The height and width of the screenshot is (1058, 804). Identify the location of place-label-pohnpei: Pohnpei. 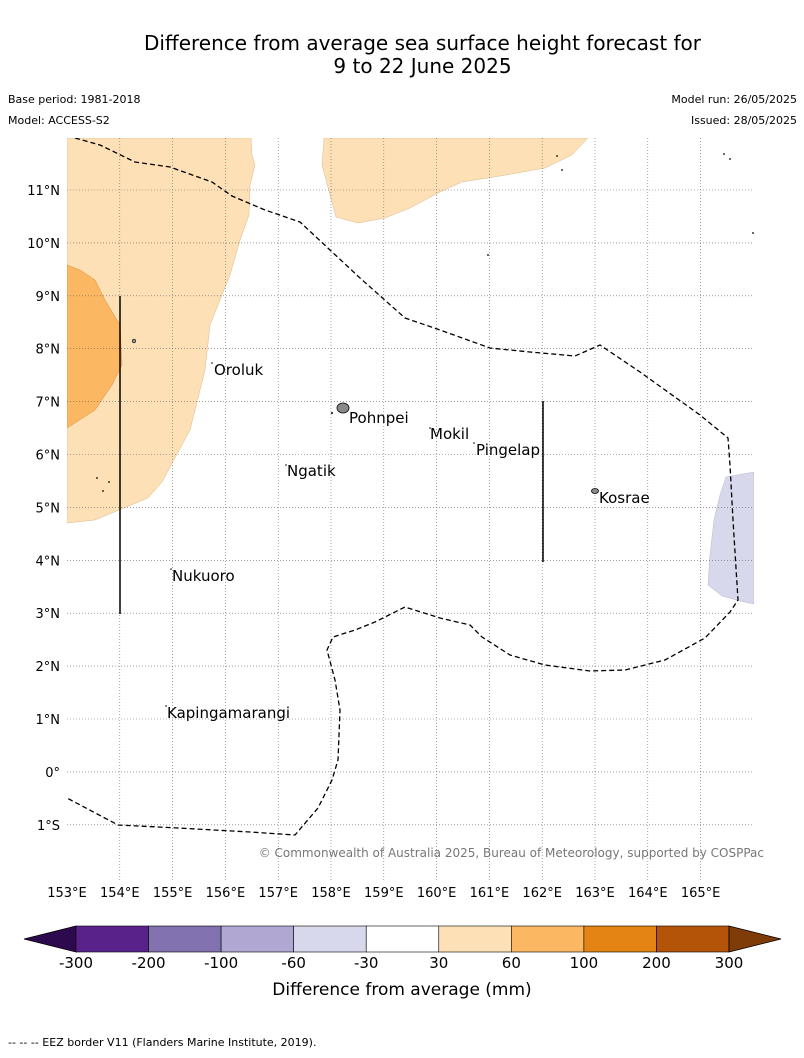
(379, 418).